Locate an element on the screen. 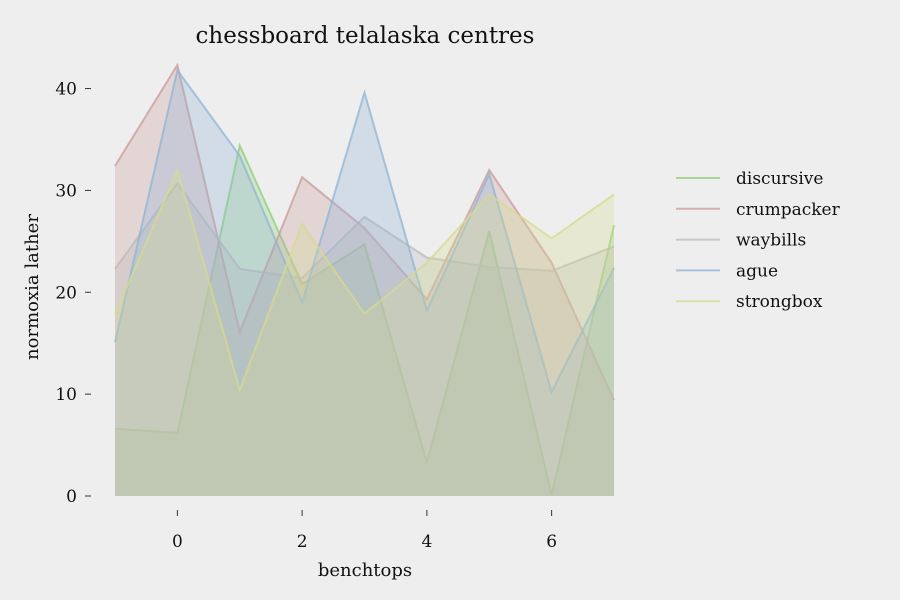  x-axis-label: benchtops is located at coordinates (365, 570).